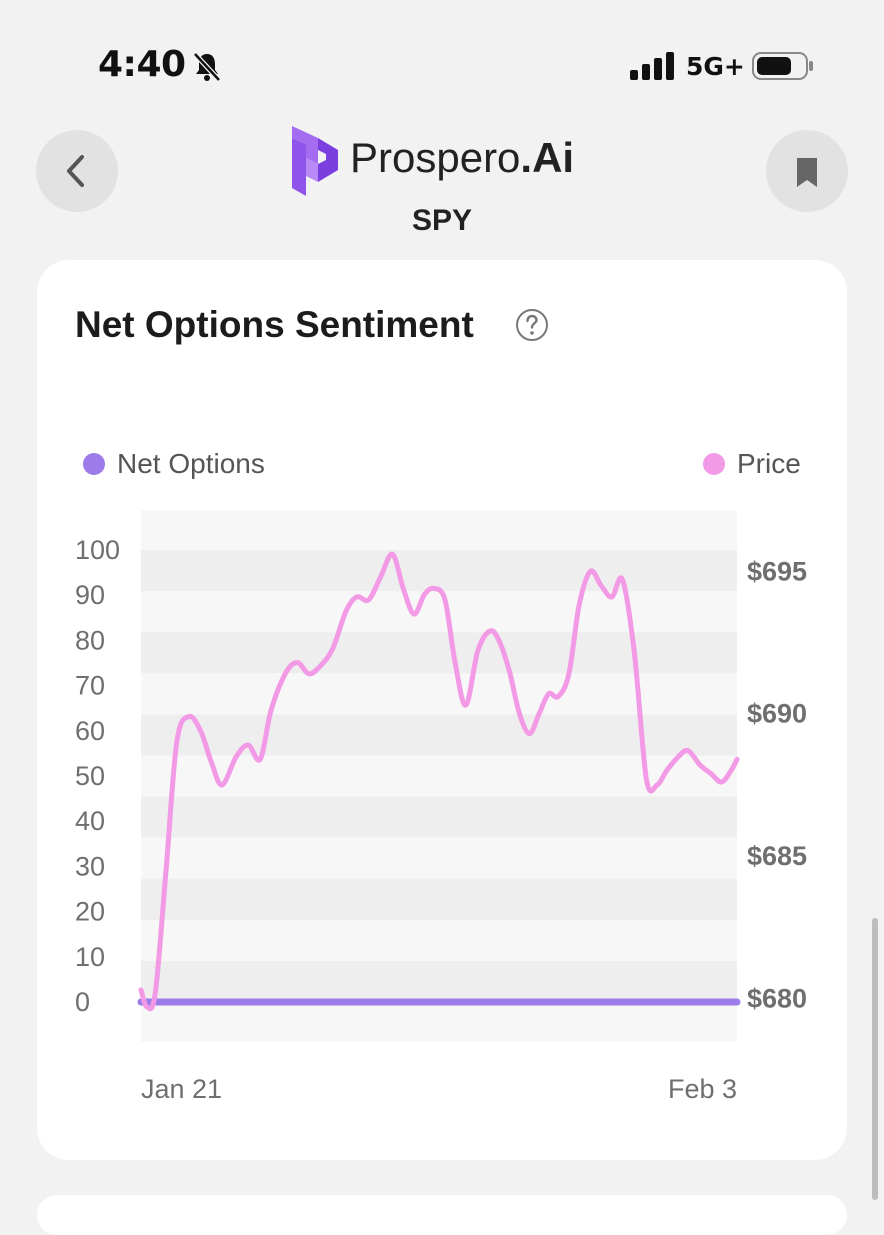 The image size is (884, 1235). Describe the element at coordinates (442, 220) in the screenshot. I see `ticker-symbol: SPY` at that location.